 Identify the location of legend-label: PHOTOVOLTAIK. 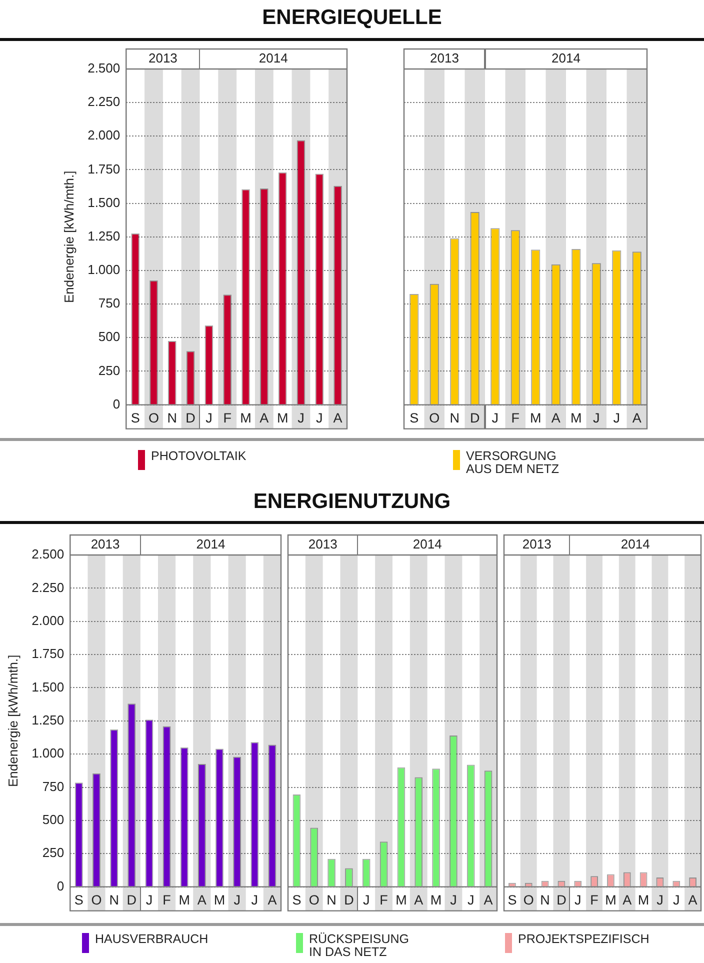
(198, 456).